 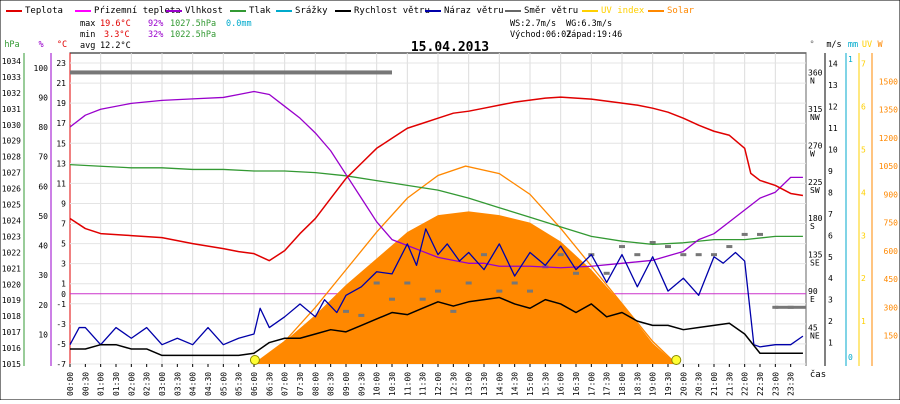 I want to click on x-tick-label: 16:30, so click(x=576, y=384).